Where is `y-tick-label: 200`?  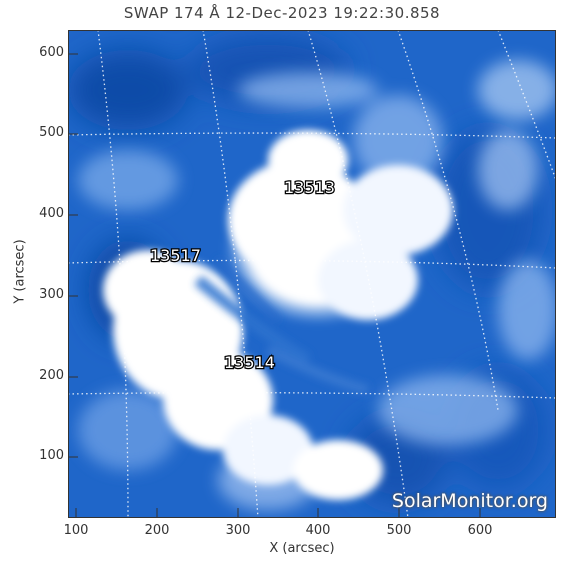
y-tick-label: 200 is located at coordinates (51, 375).